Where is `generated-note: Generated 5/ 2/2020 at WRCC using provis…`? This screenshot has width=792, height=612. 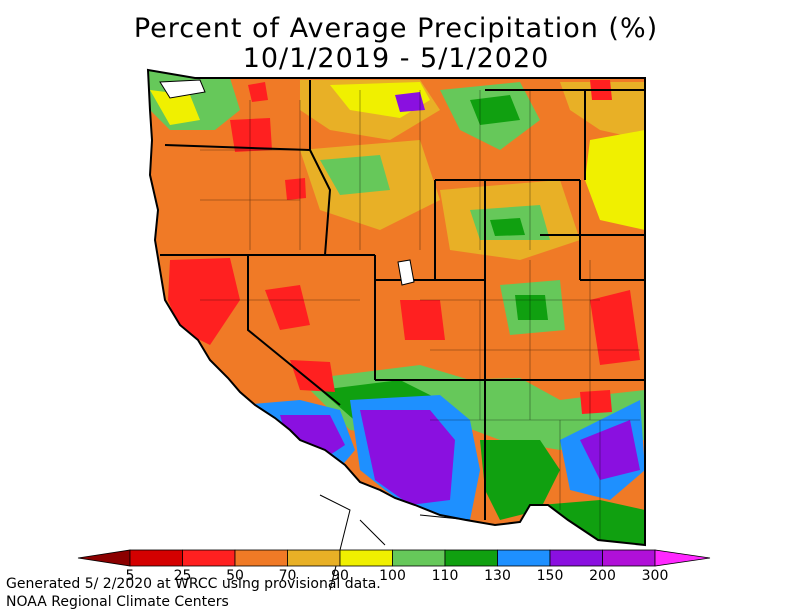
generated-note: Generated 5/ 2/2020 at WRCC using provis… is located at coordinates (193, 584).